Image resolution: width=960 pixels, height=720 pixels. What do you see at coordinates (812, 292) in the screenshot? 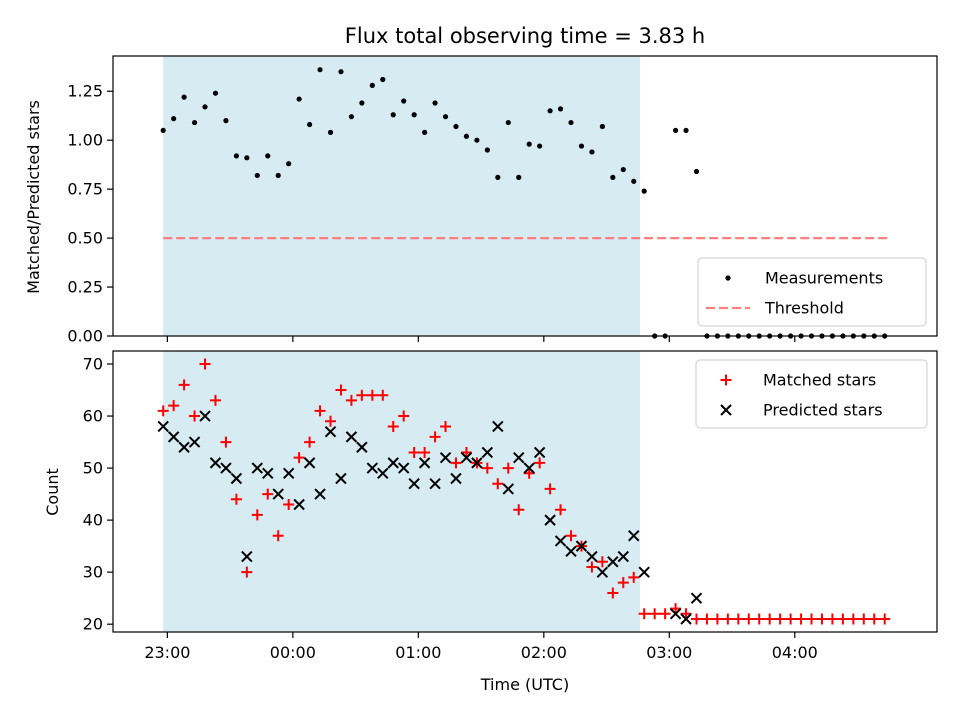
I see `top-legend: Measurements Threshold` at bounding box center [812, 292].